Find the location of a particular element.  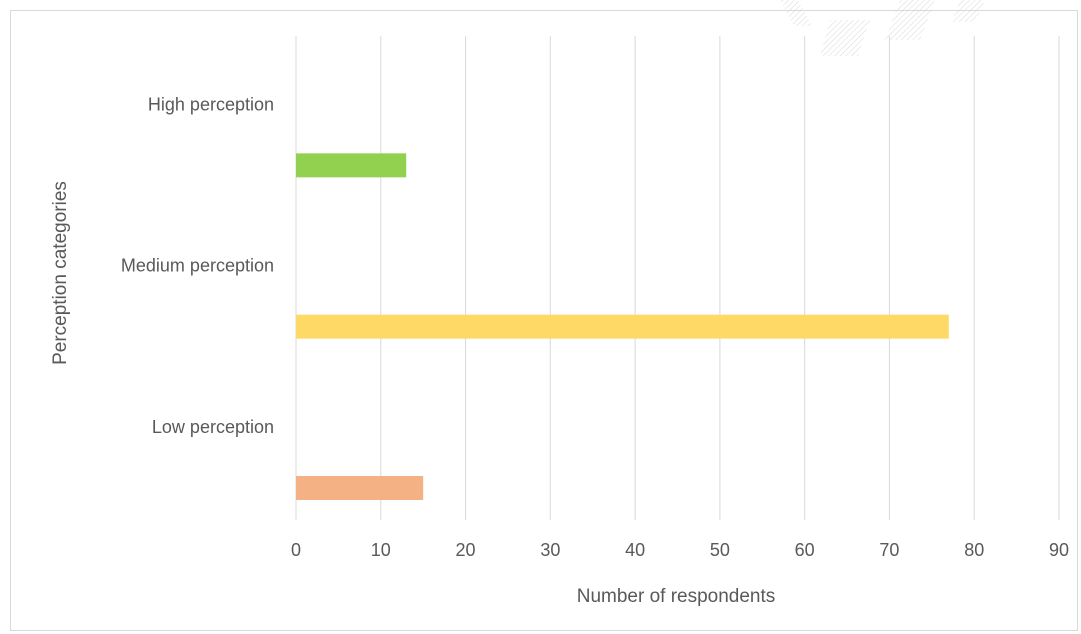

bar-medium-perception is located at coordinates (622, 326).